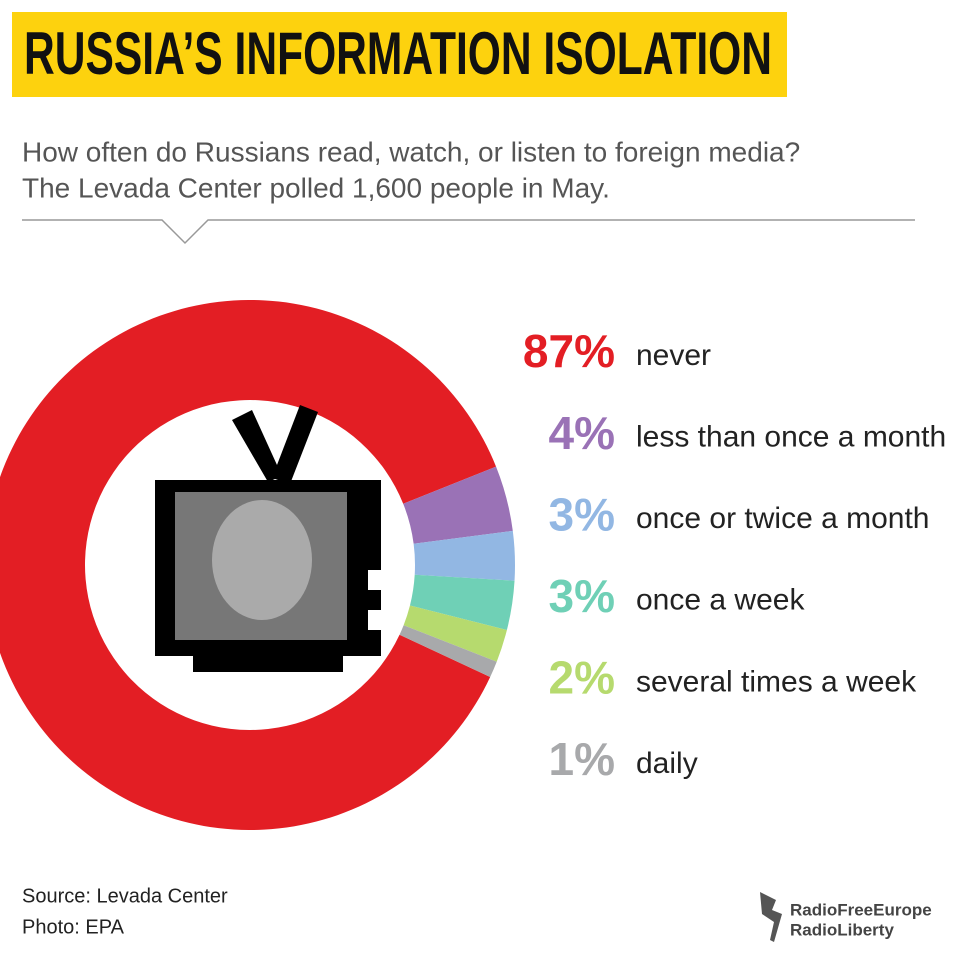 The width and height of the screenshot is (960, 960). I want to click on legend-label: less than once a month, so click(791, 437).